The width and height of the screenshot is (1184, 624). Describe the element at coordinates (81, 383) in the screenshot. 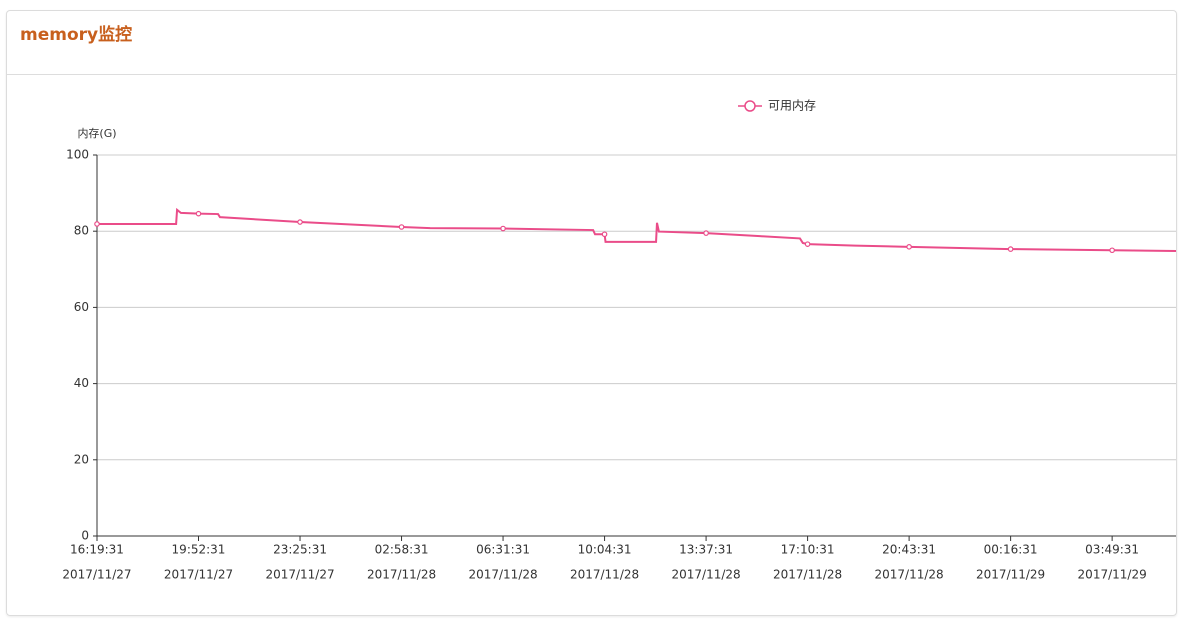

I see `y-tick-label: 40` at that location.